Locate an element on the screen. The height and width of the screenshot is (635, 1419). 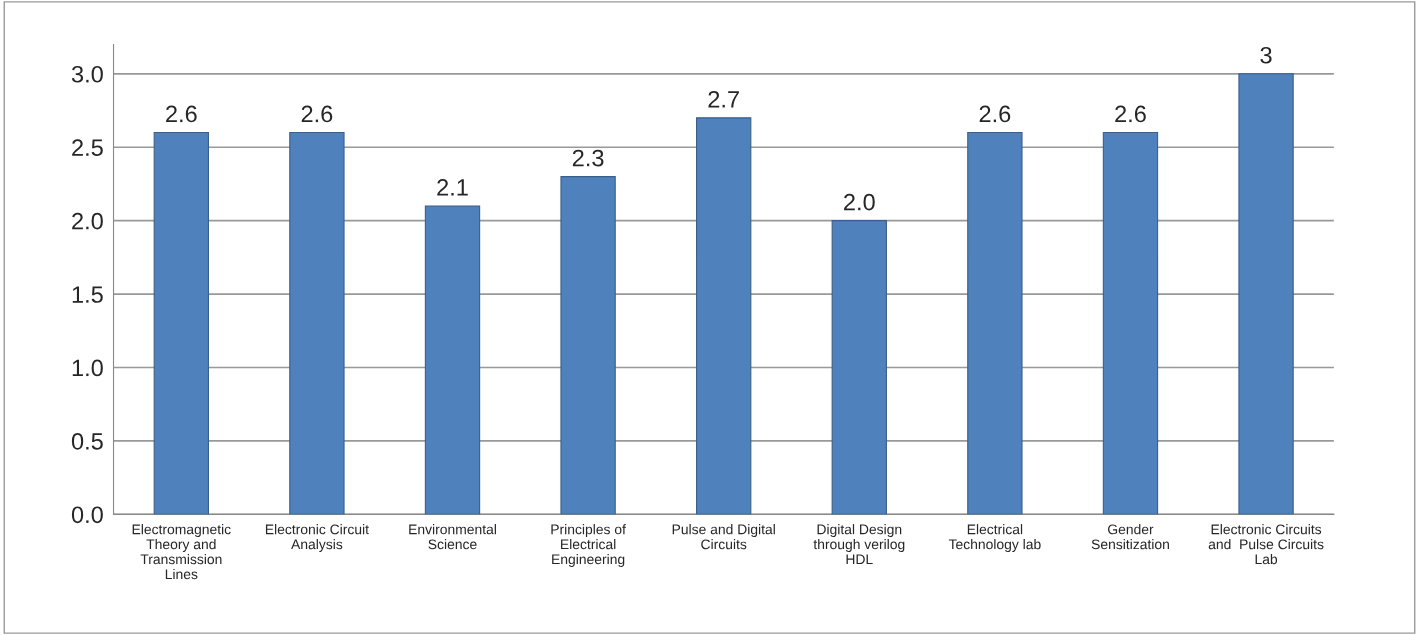
y-tick-label: 2.0 is located at coordinates (87, 221).